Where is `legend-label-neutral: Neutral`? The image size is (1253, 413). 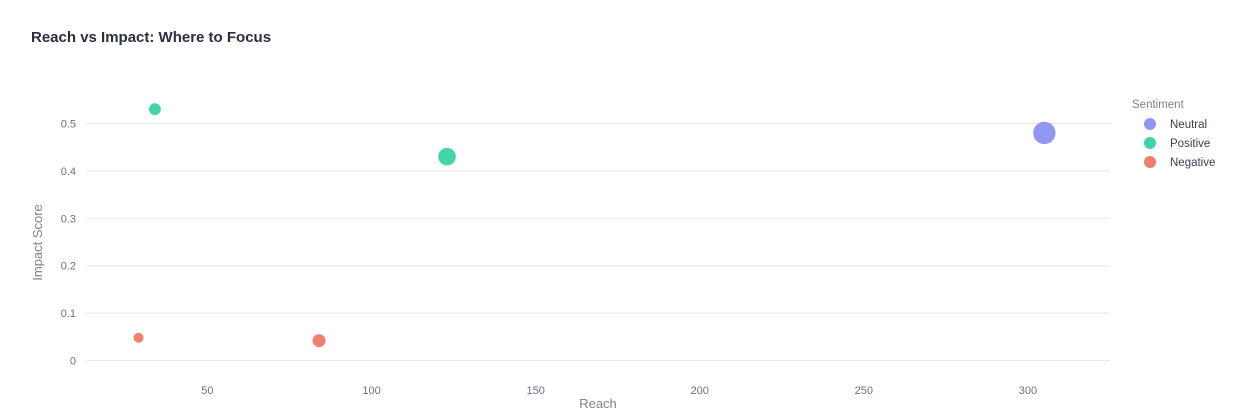
legend-label-neutral: Neutral is located at coordinates (1188, 125).